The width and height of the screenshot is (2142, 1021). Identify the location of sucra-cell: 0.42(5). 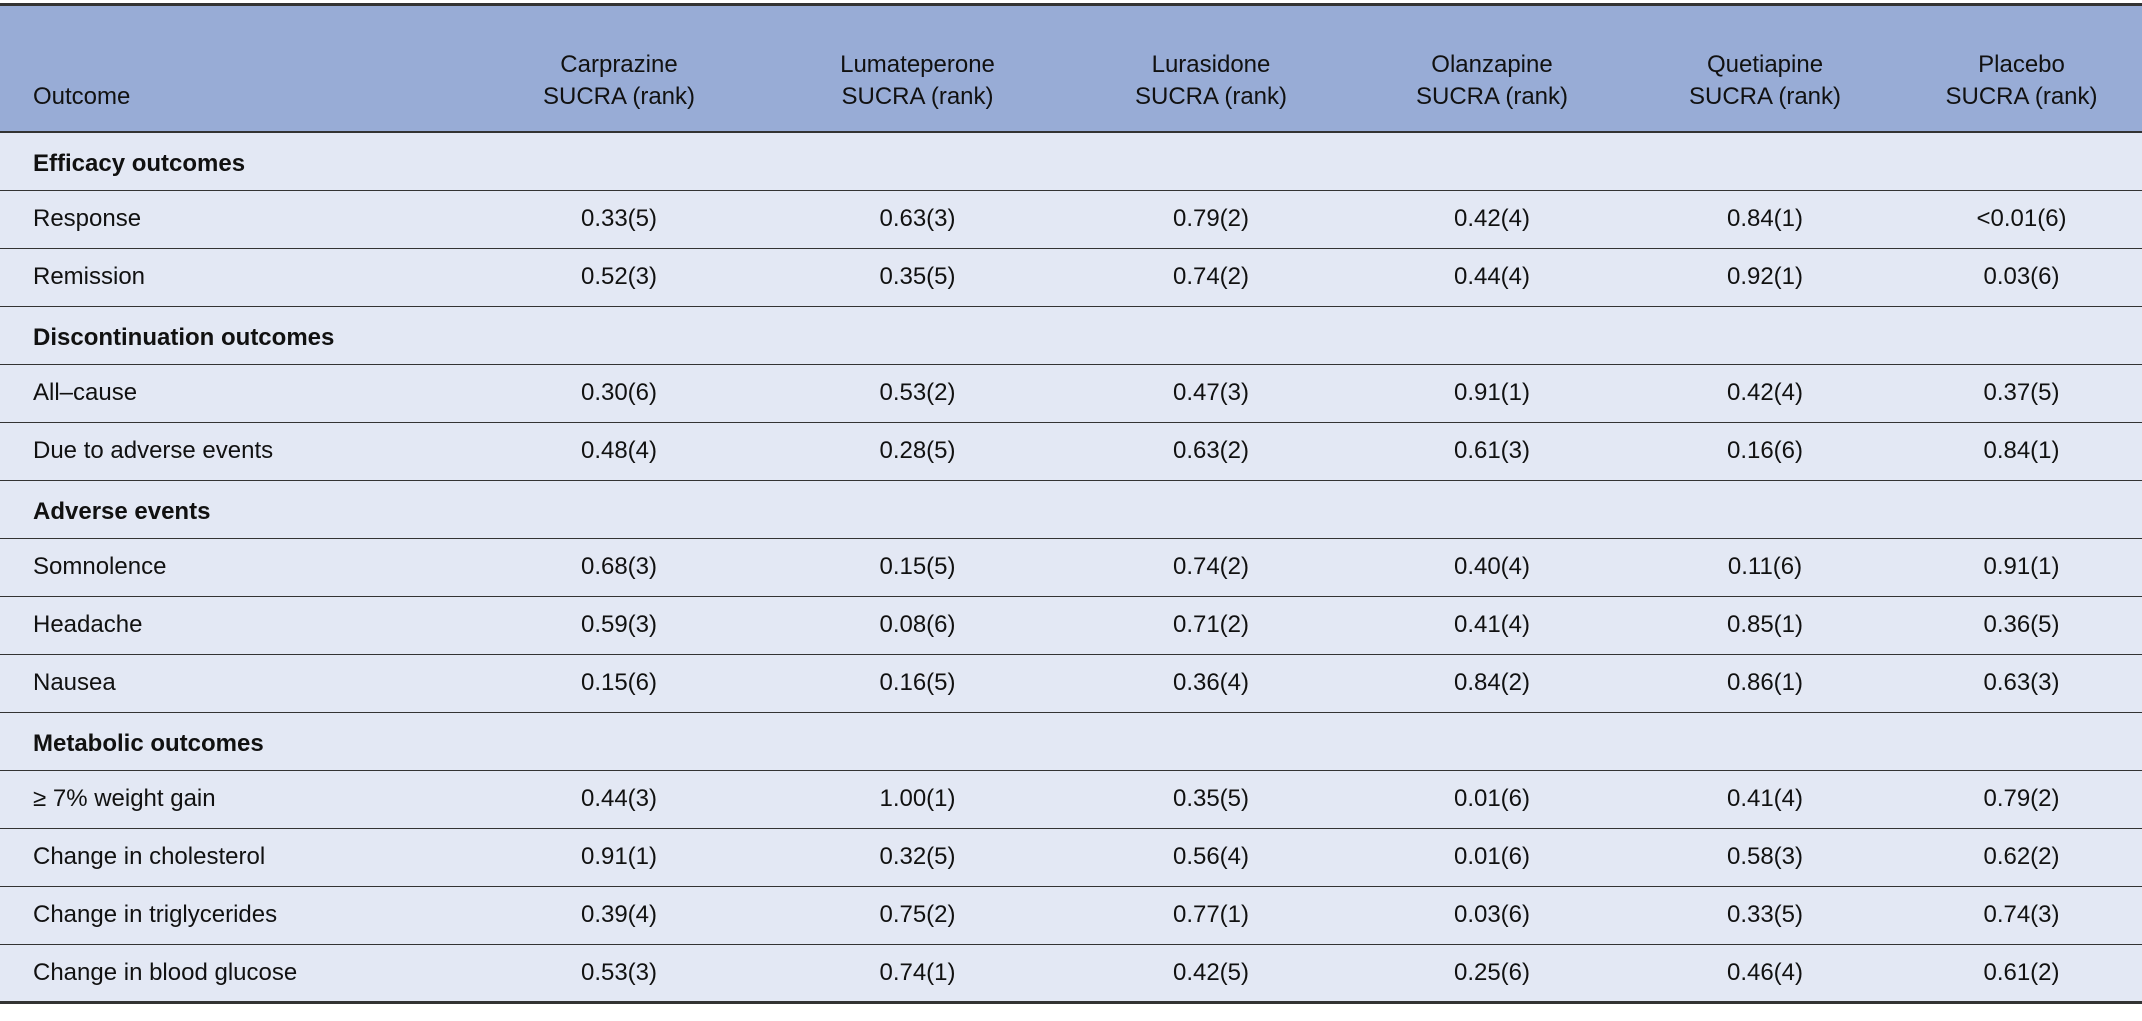
(1211, 972).